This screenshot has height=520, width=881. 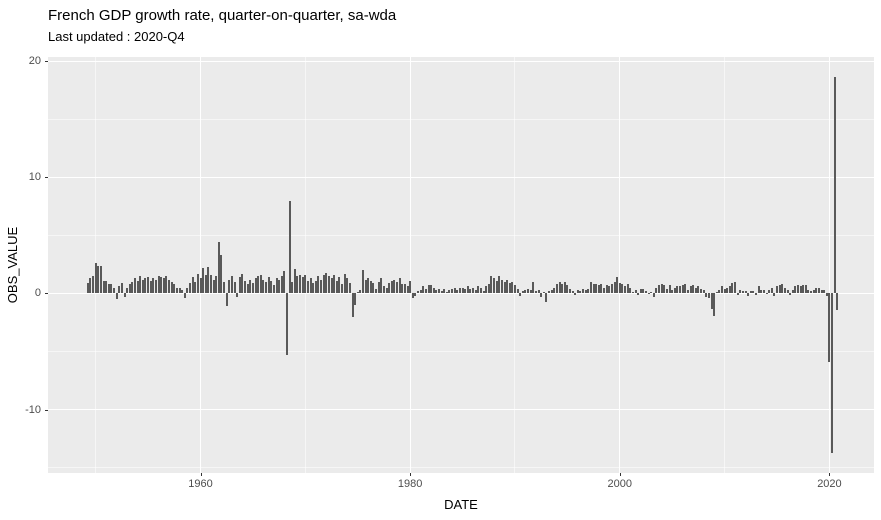 What do you see at coordinates (34, 61) in the screenshot?
I see `y-tick-label: 20` at bounding box center [34, 61].